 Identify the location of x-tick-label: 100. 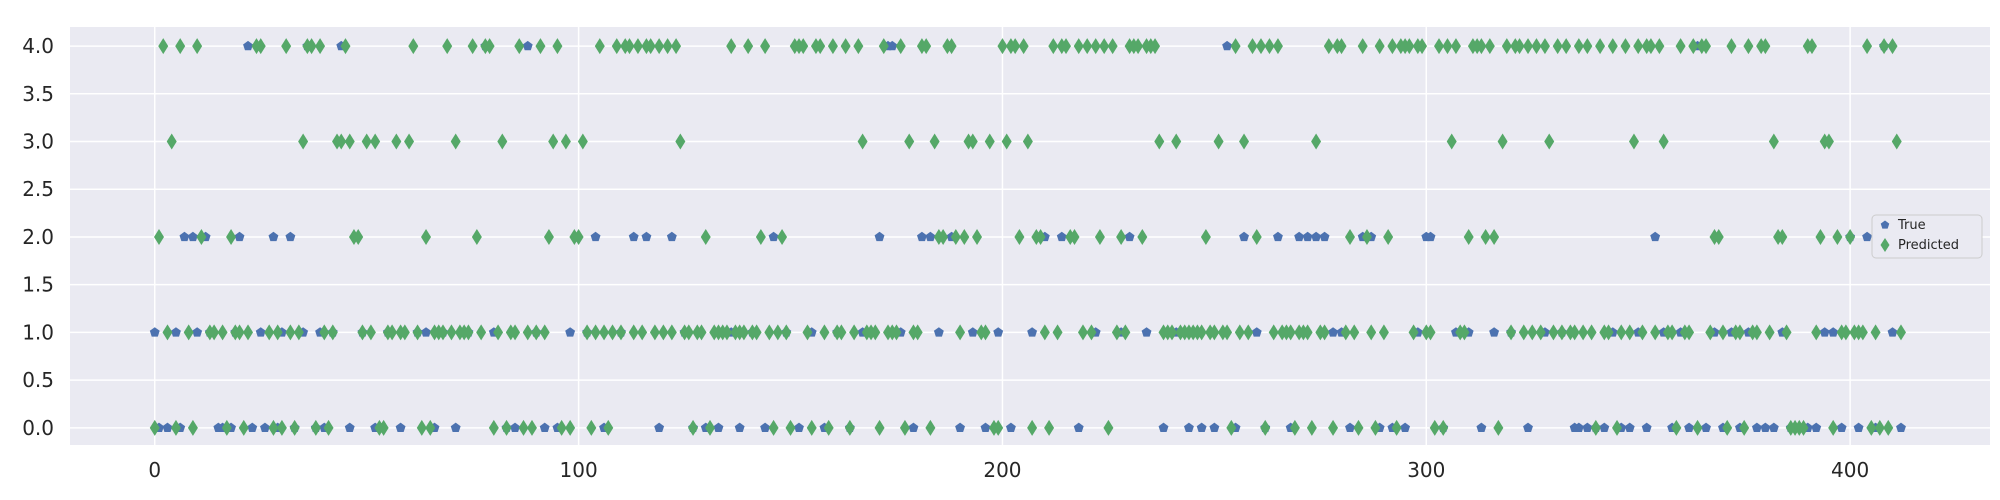
(579, 470).